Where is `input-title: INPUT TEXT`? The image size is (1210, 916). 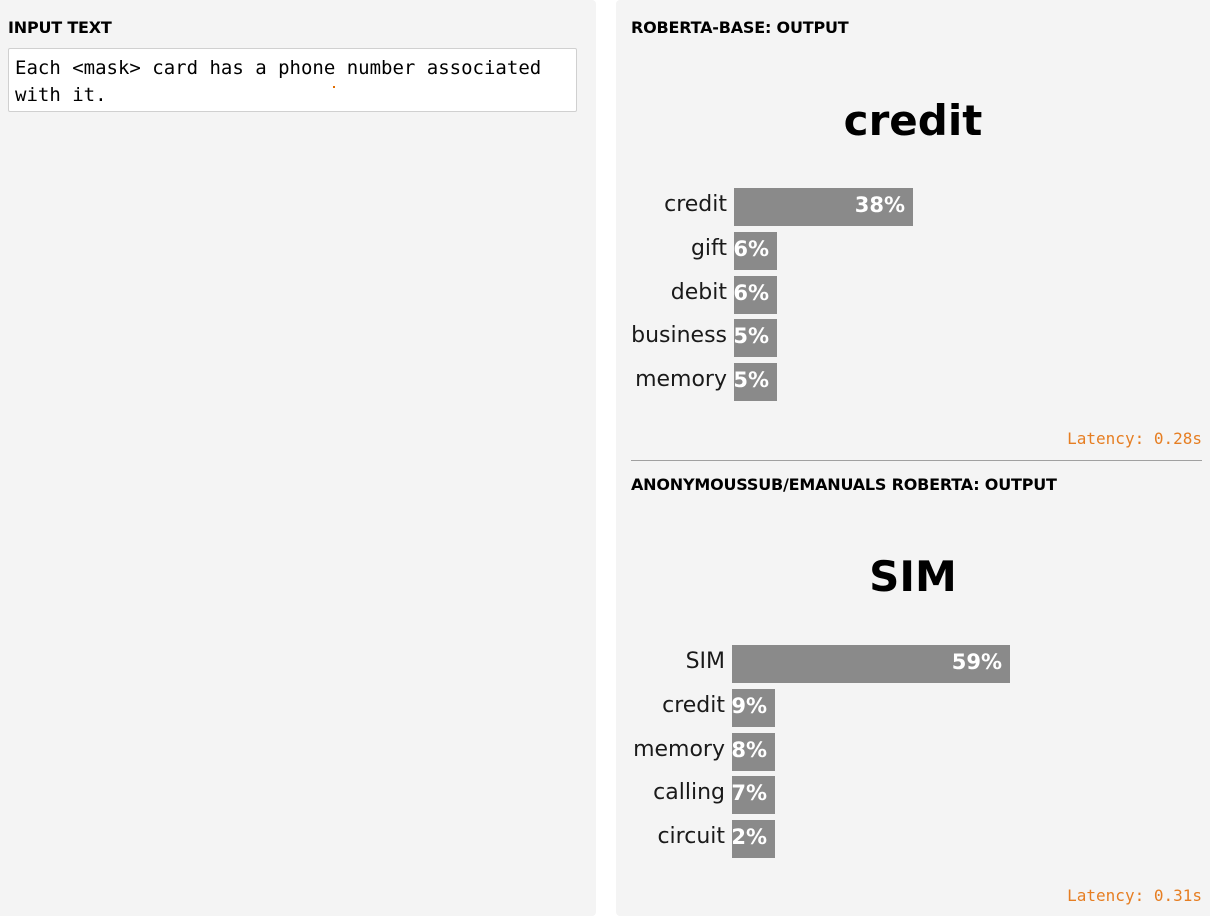
input-title: INPUT TEXT is located at coordinates (60, 27).